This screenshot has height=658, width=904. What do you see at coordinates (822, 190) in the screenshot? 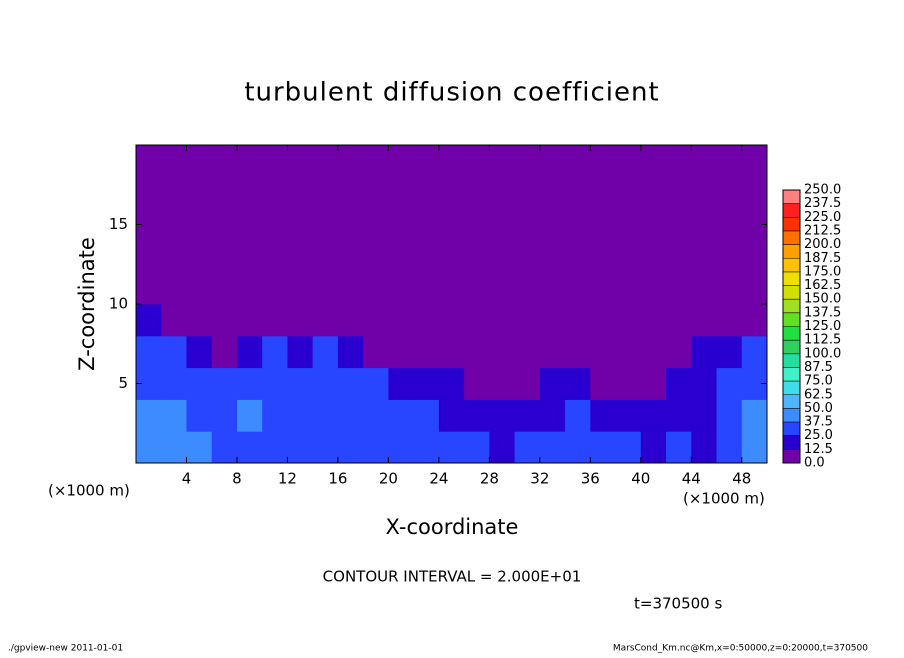
I see `colorbar-label: 250.0` at bounding box center [822, 190].